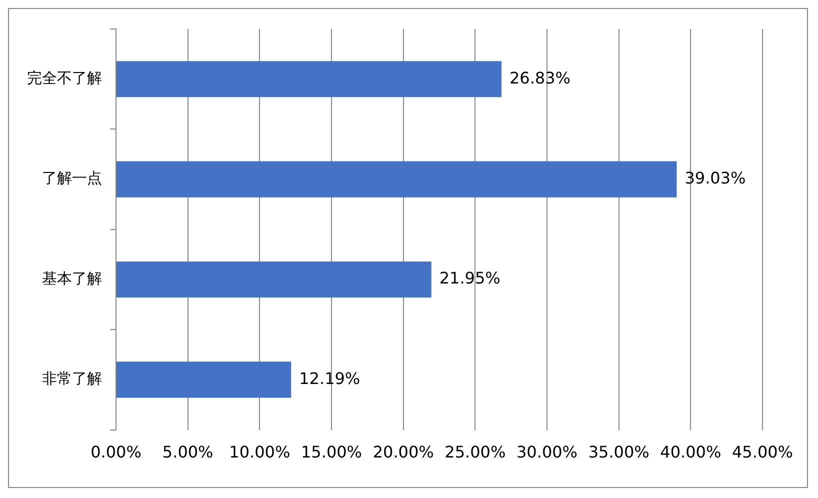 The width and height of the screenshot is (818, 498). I want to click on y-tick-label: 完全不了解, so click(64, 77).